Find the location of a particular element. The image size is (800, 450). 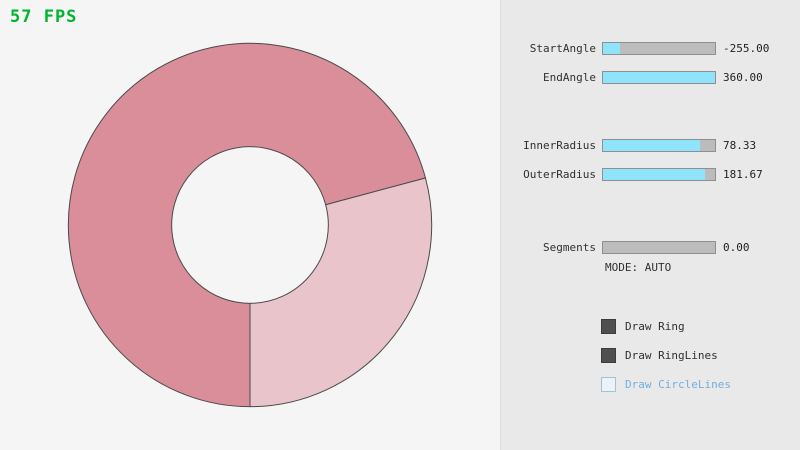

mode-label: MODE: AUTO is located at coordinates (638, 267).